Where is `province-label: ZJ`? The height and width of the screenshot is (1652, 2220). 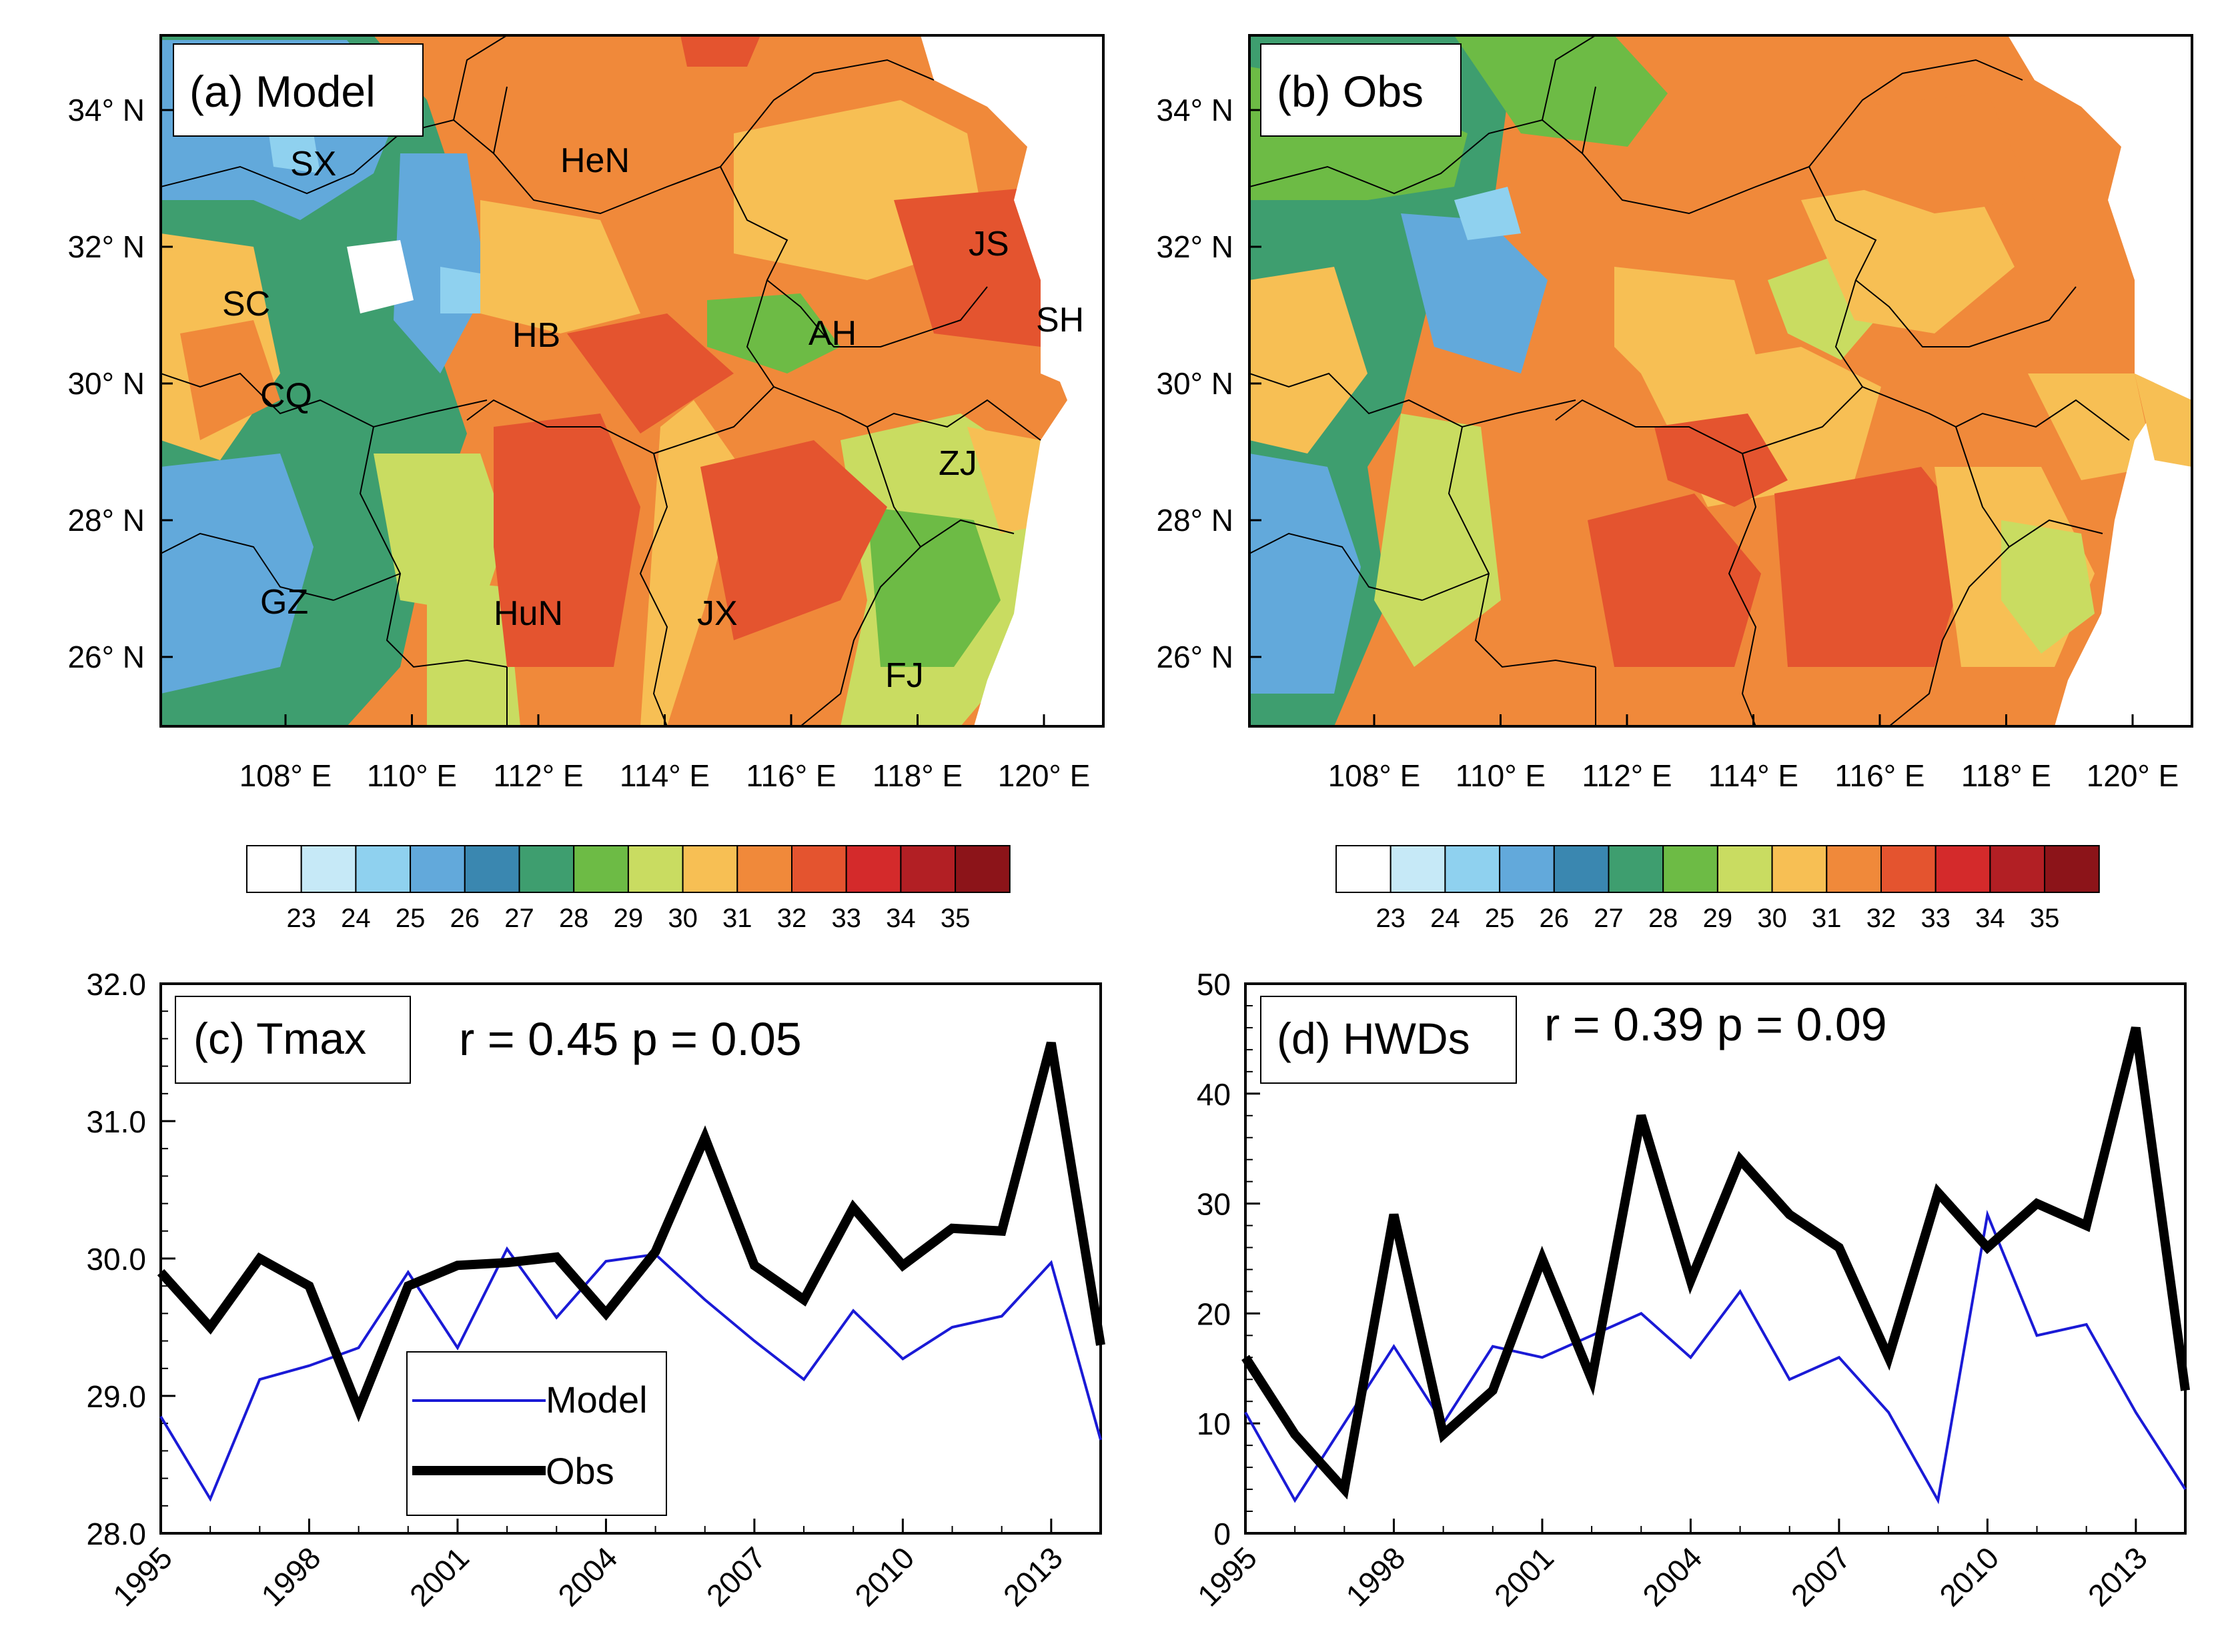
province-label: ZJ is located at coordinates (958, 463).